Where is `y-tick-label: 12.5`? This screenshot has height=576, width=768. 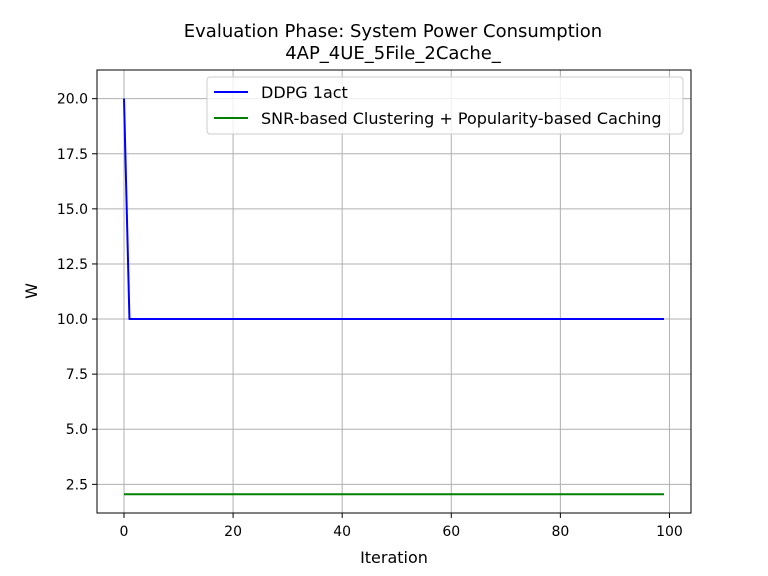 y-tick-label: 12.5 is located at coordinates (72, 265).